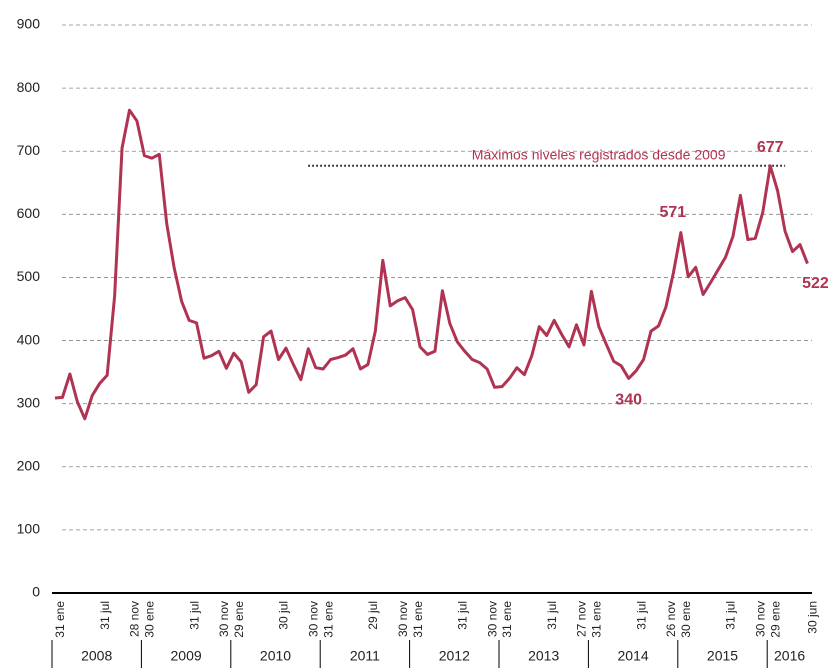  Describe the element at coordinates (36, 592) in the screenshot. I see `y-tick-label: 0` at that location.